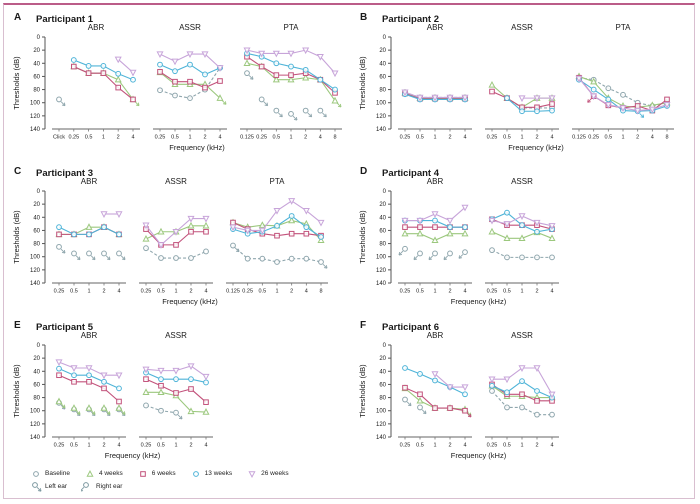  What do you see at coordinates (90, 473) in the screenshot?
I see `4-weeks-symbol-icon` at bounding box center [90, 473].